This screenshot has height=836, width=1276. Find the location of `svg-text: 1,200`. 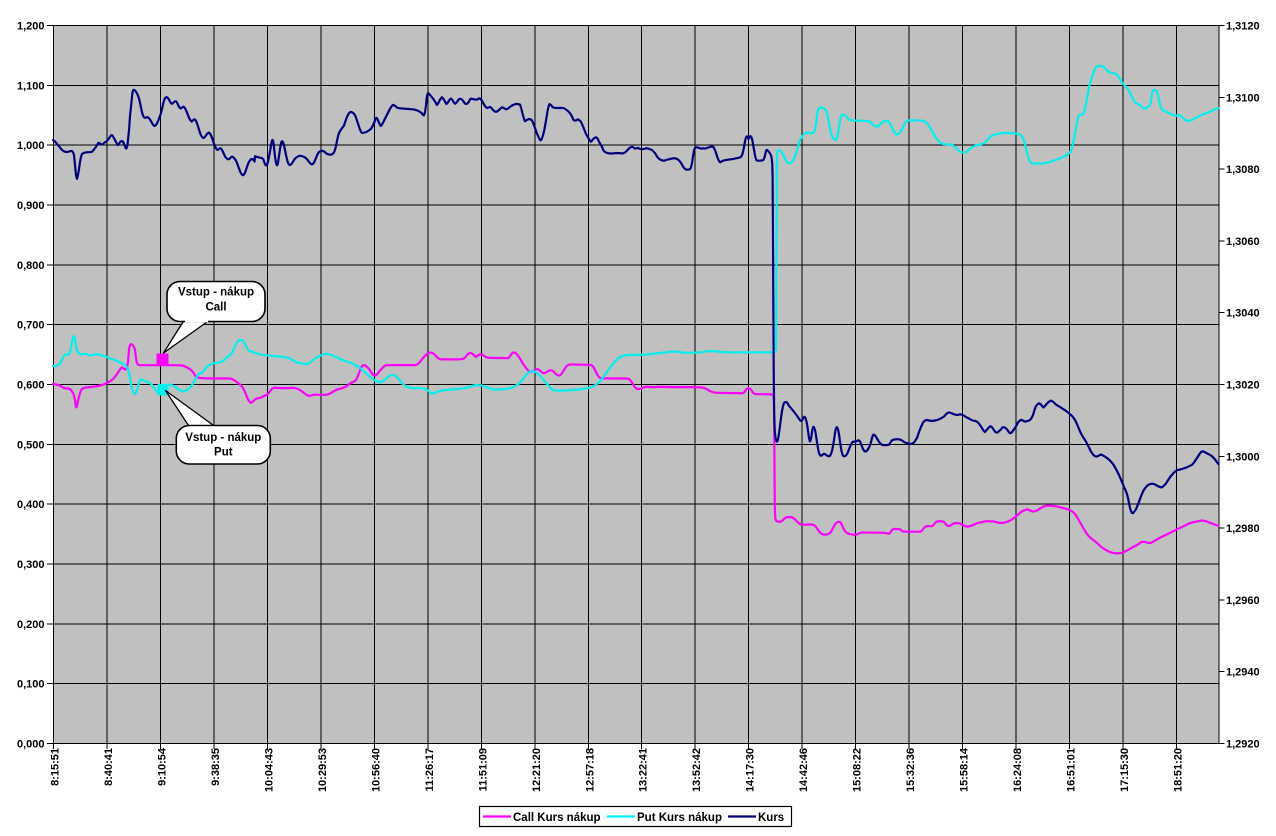

svg-text: 1,200 is located at coordinates (31, 27).